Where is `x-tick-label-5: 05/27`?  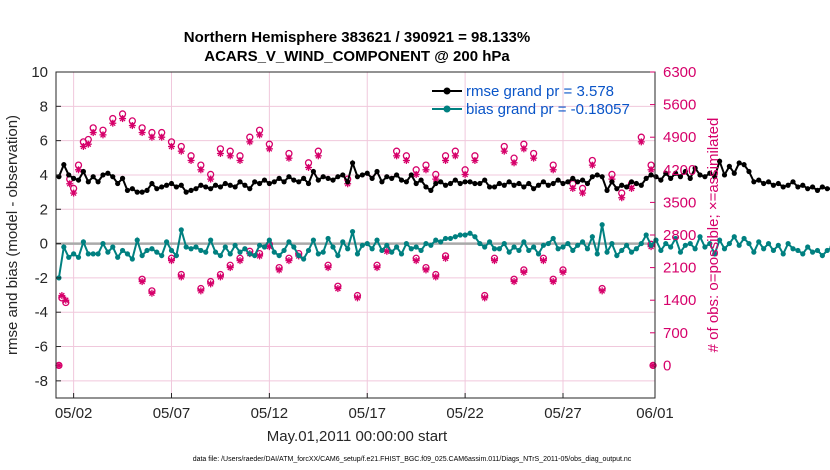
x-tick-label-5: 05/27 is located at coordinates (563, 413).